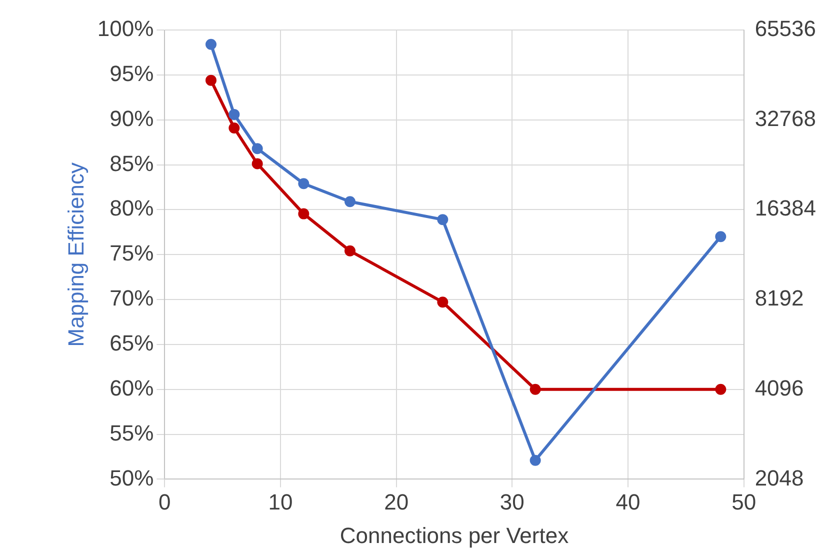 This screenshot has width=829, height=554. I want to click on x-axis-title: Connections per Vertex, so click(454, 535).